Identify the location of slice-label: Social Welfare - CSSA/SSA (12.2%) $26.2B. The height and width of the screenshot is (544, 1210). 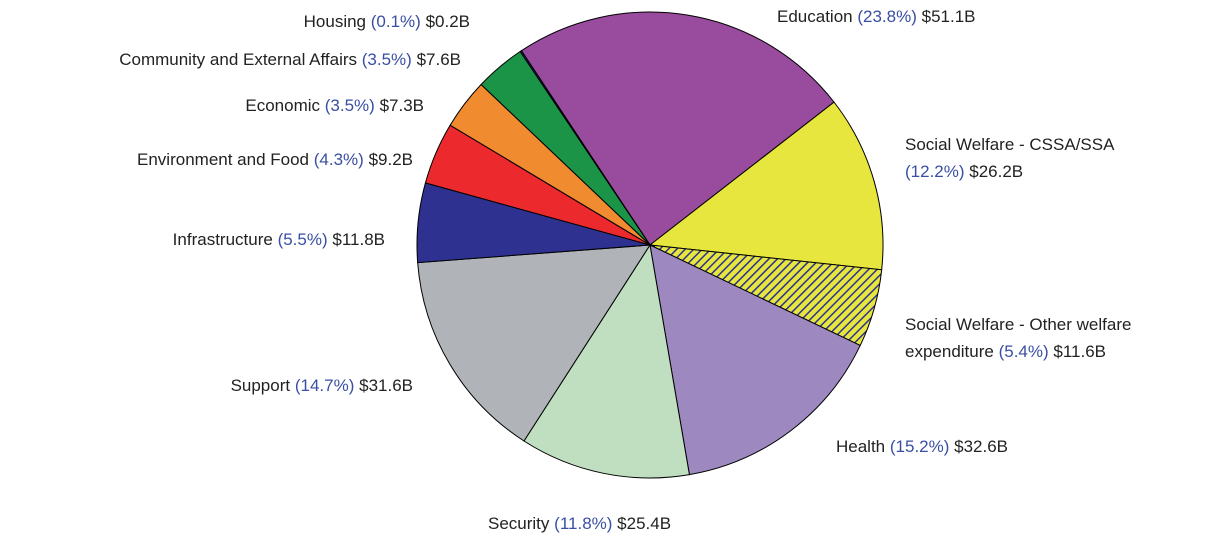
(1020, 158).